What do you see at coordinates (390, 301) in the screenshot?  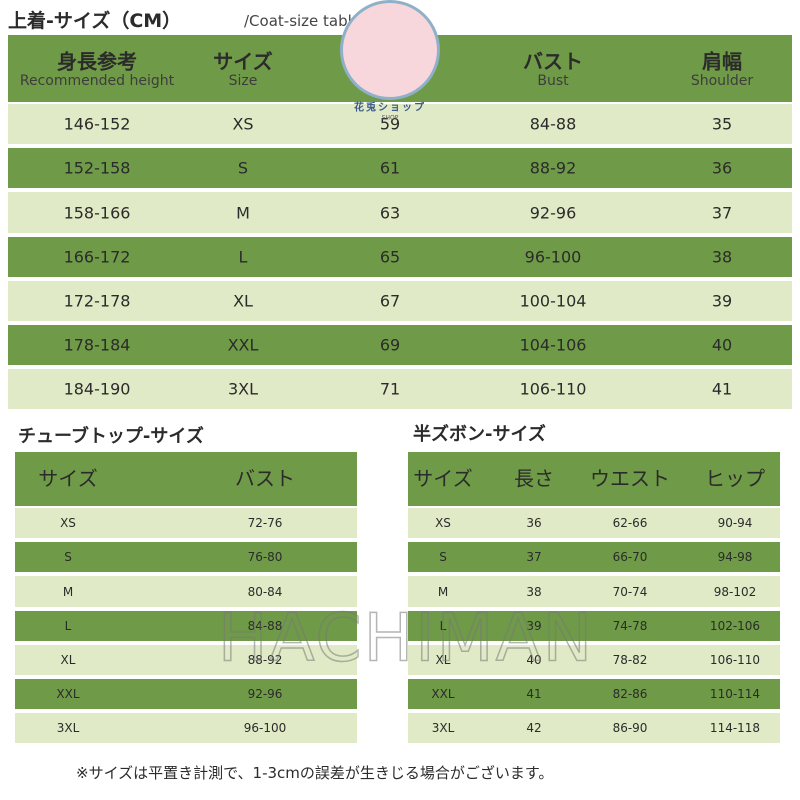 I see `cell: 67` at bounding box center [390, 301].